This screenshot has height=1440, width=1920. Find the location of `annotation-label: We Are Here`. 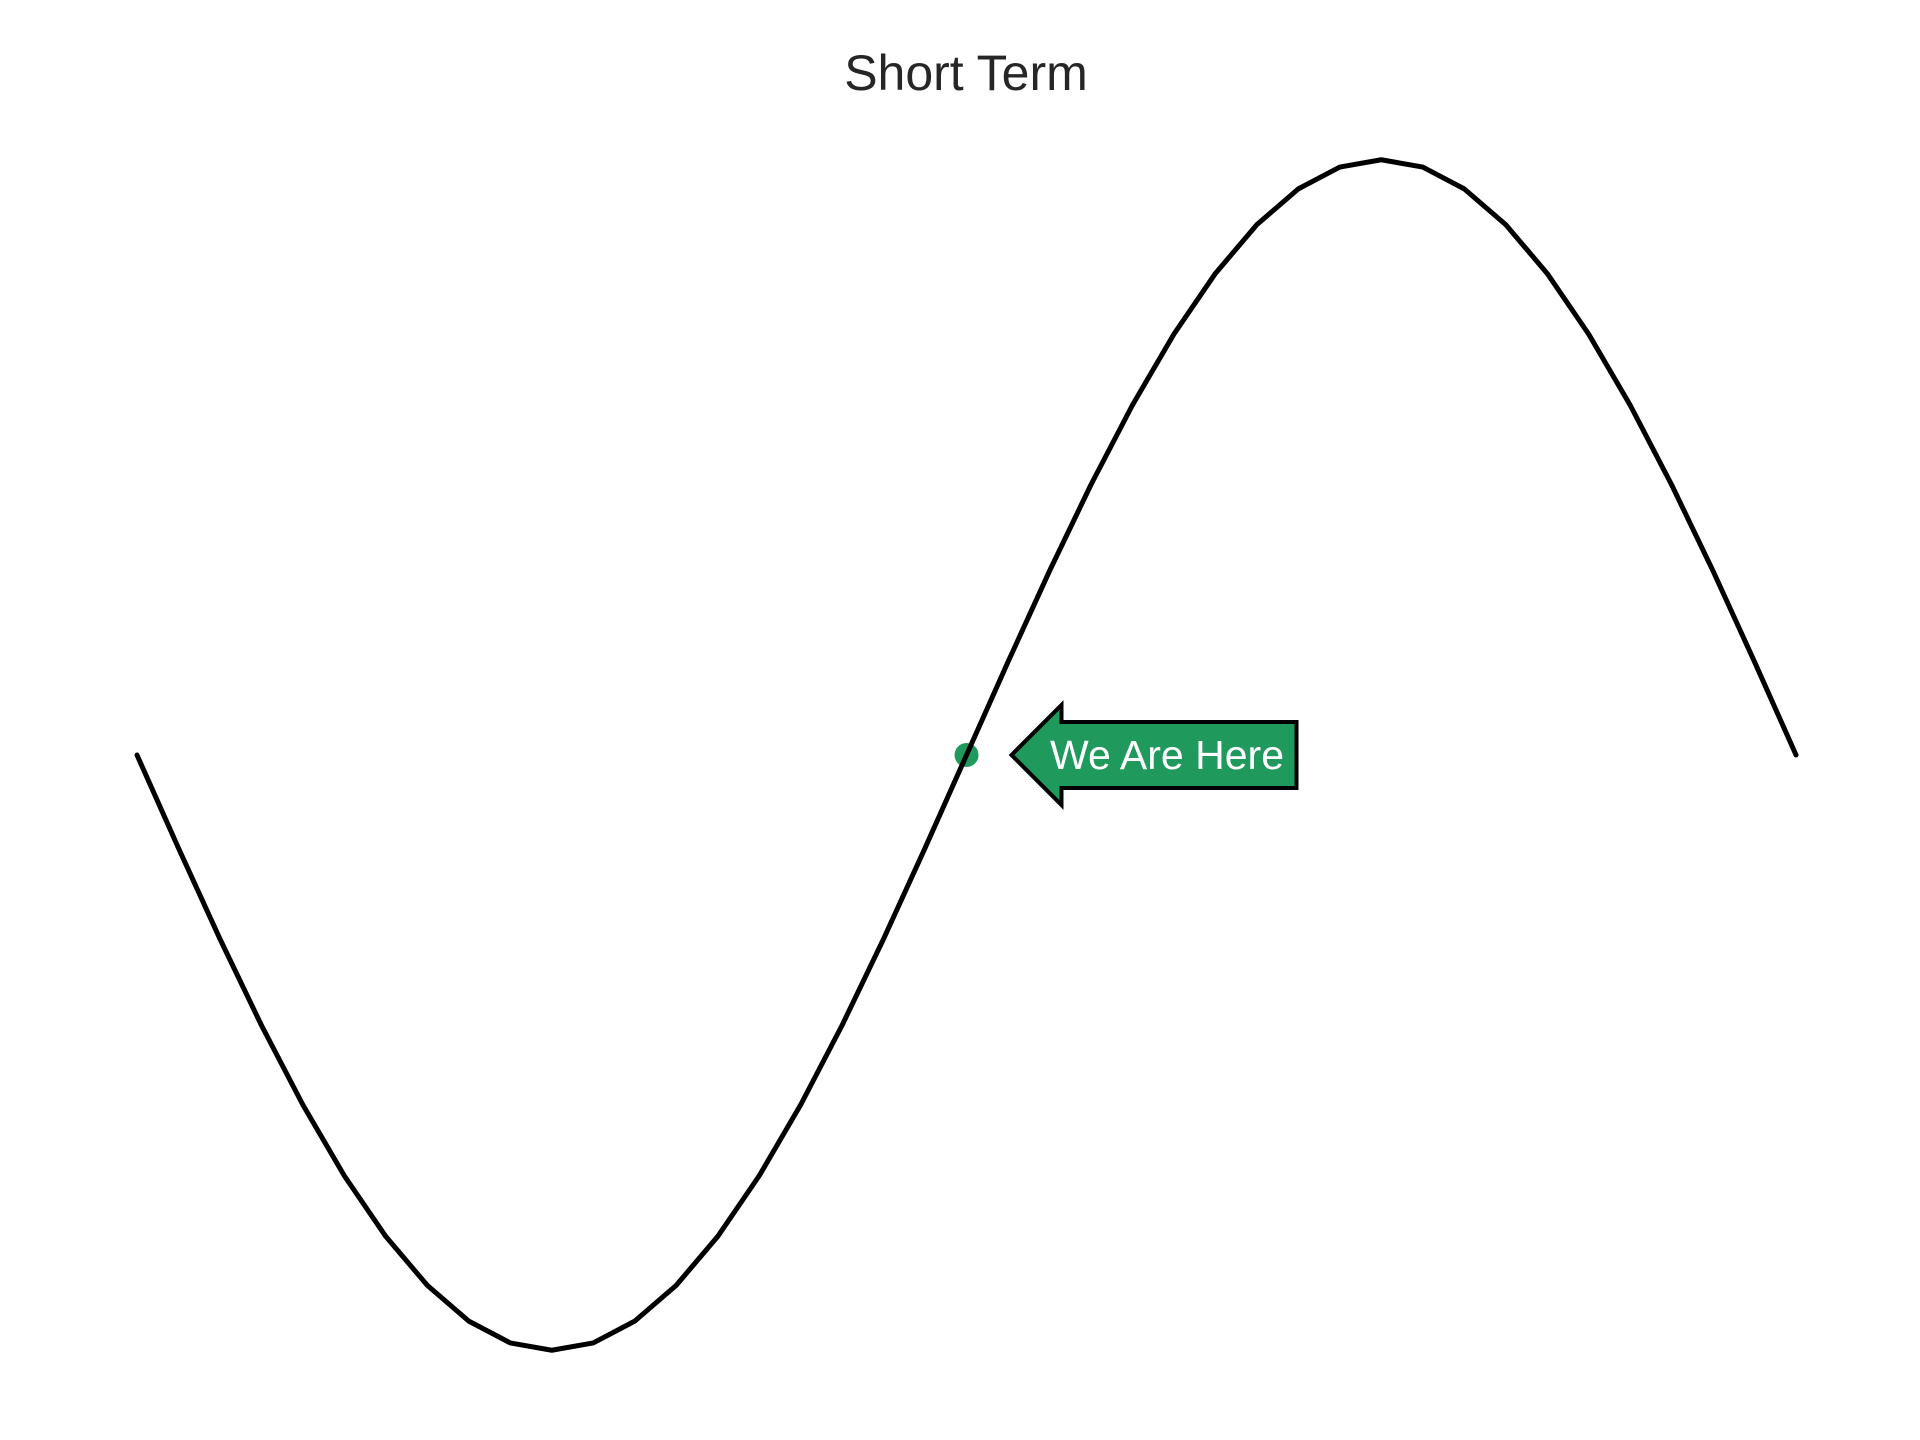

annotation-label: We Are Here is located at coordinates (1167, 755).